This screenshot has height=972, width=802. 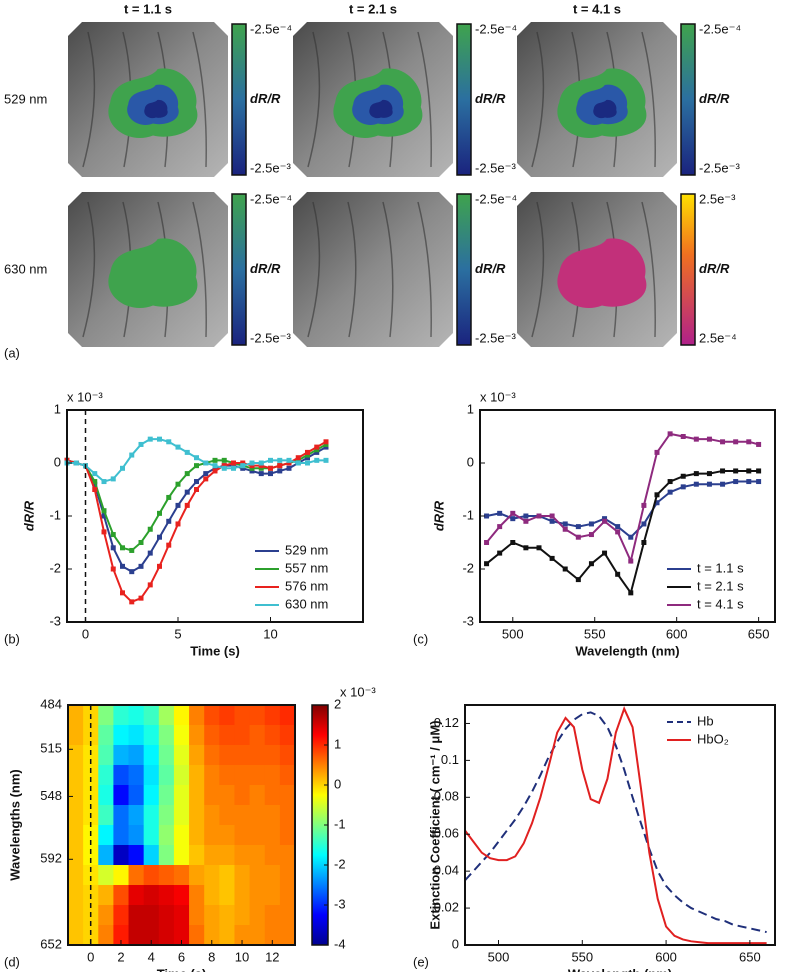 What do you see at coordinates (25, 98) in the screenshot?
I see `row-label: 529 nm` at bounding box center [25, 98].